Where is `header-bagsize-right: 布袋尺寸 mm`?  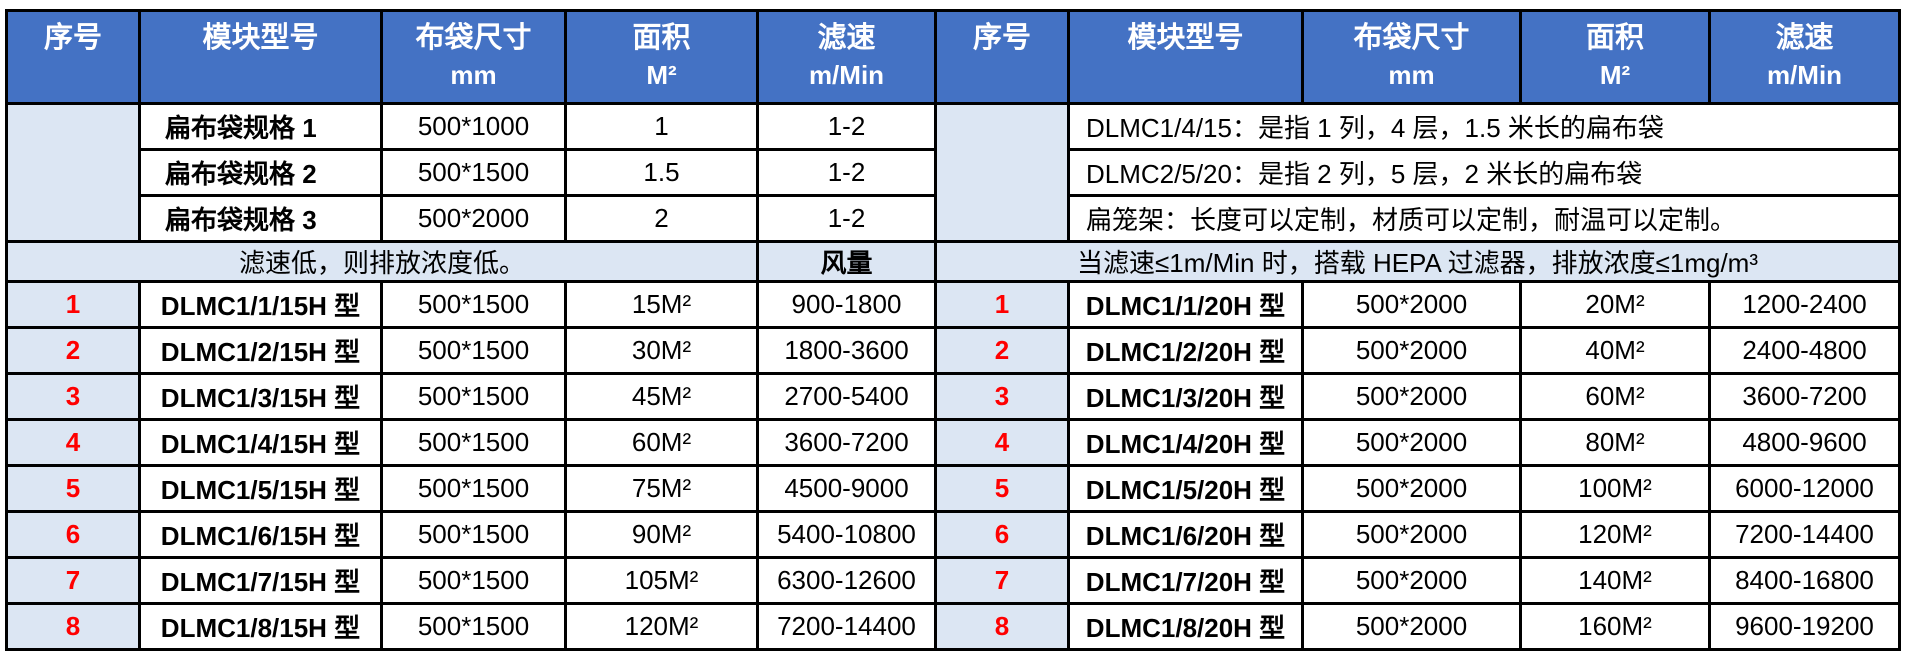 header-bagsize-right: 布袋尺寸 mm is located at coordinates (1411, 57).